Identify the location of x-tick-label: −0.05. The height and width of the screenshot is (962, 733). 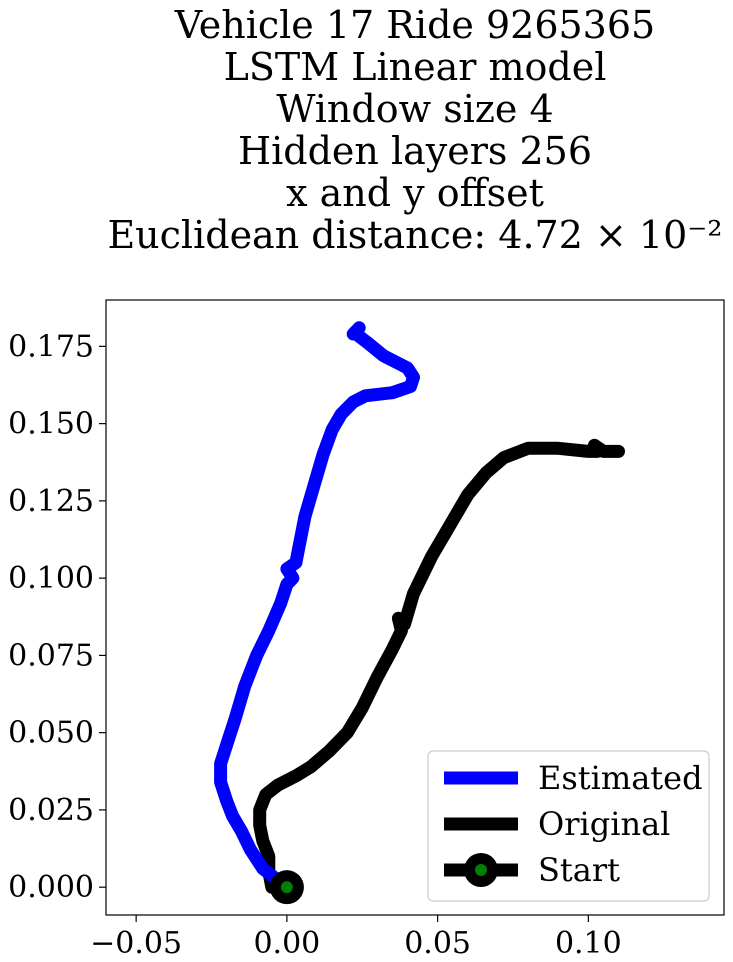
(136, 943).